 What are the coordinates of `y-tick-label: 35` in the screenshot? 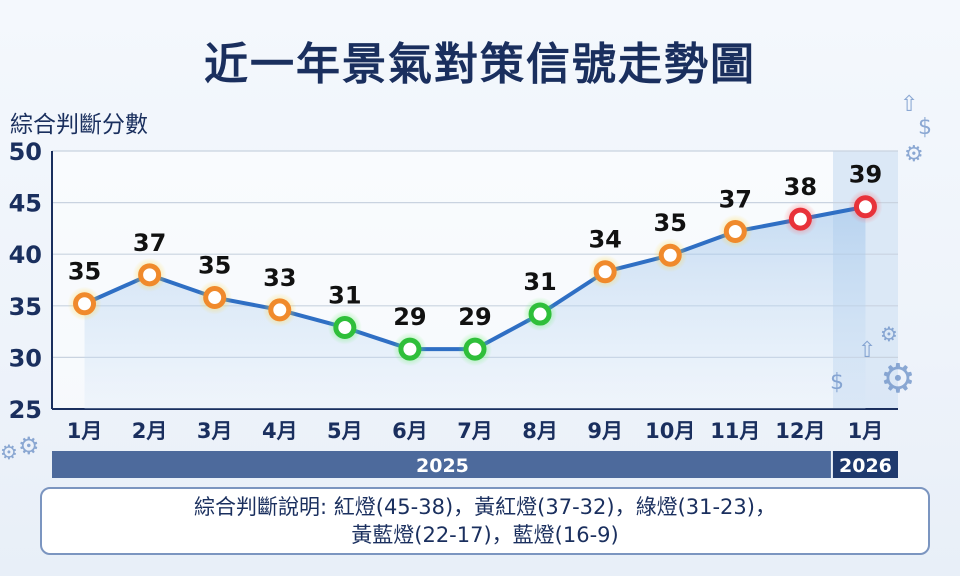 It's located at (25, 307).